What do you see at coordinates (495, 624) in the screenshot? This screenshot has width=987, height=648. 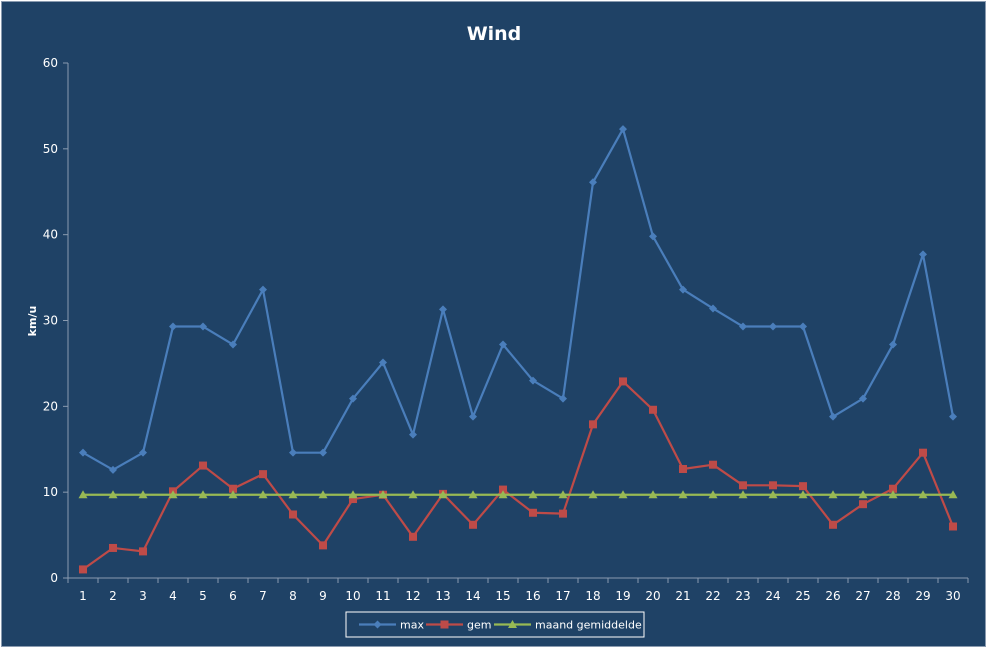 I see `legend: max gem maand gemiddelde` at bounding box center [495, 624].